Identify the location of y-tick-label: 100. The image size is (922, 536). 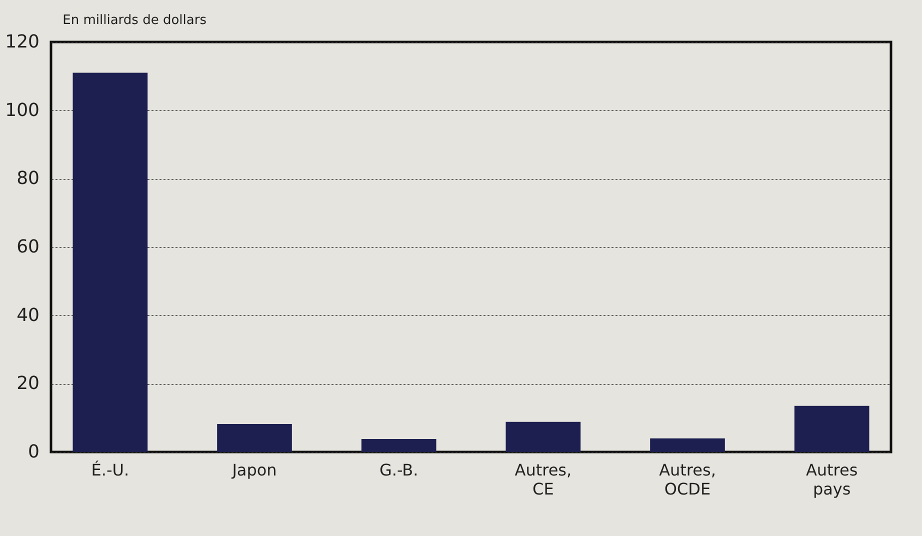
(22, 110).